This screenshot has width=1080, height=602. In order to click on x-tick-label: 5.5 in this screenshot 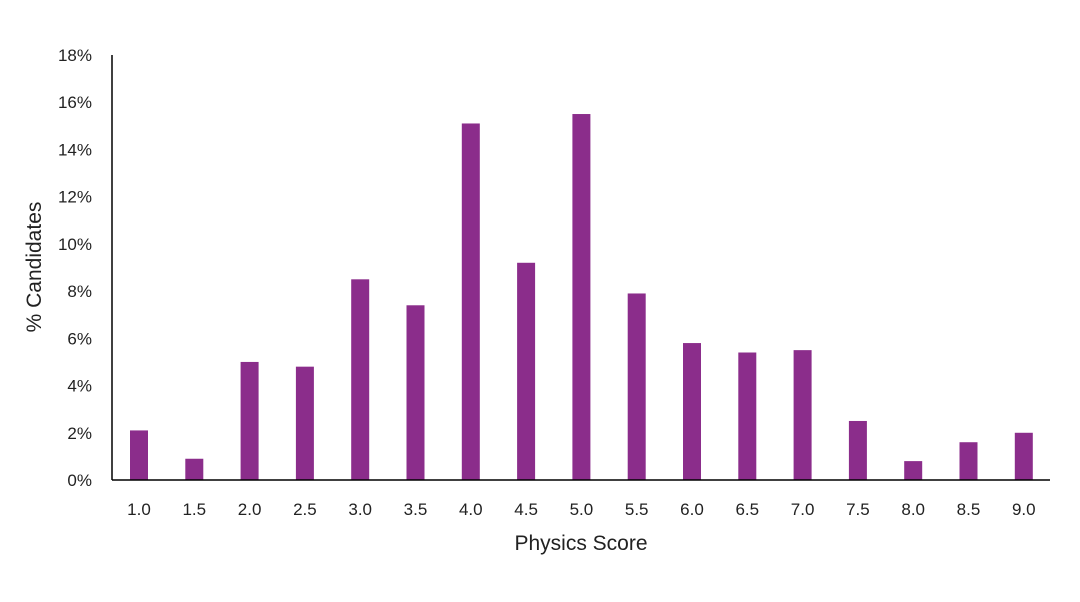, I will do `click(637, 509)`.